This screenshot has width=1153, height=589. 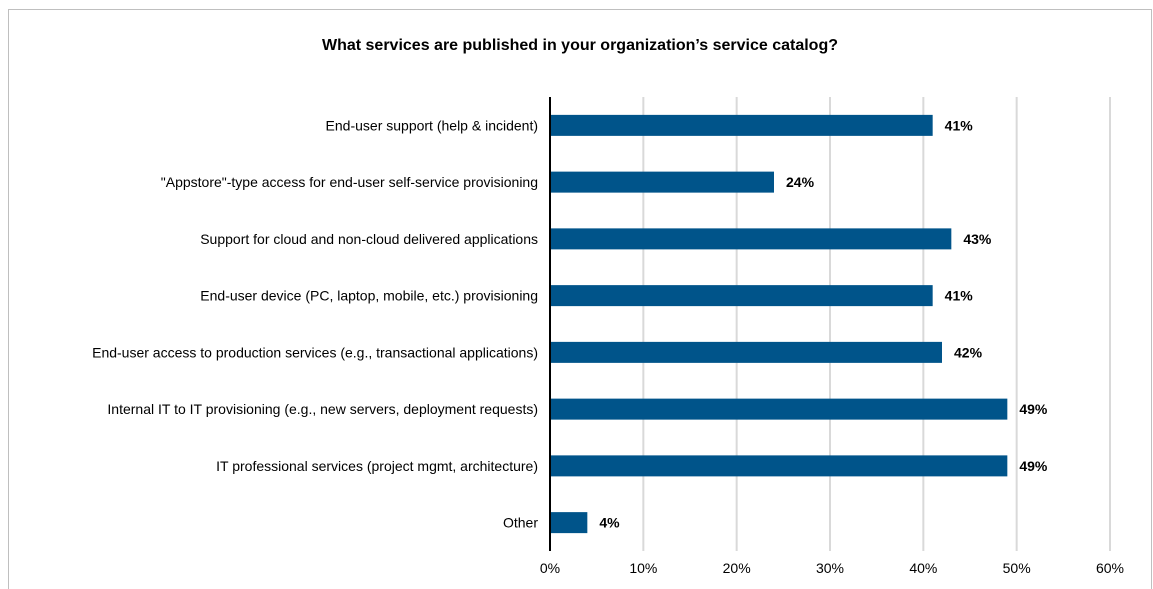 What do you see at coordinates (1017, 568) in the screenshot?
I see `x-tick-label: 50%` at bounding box center [1017, 568].